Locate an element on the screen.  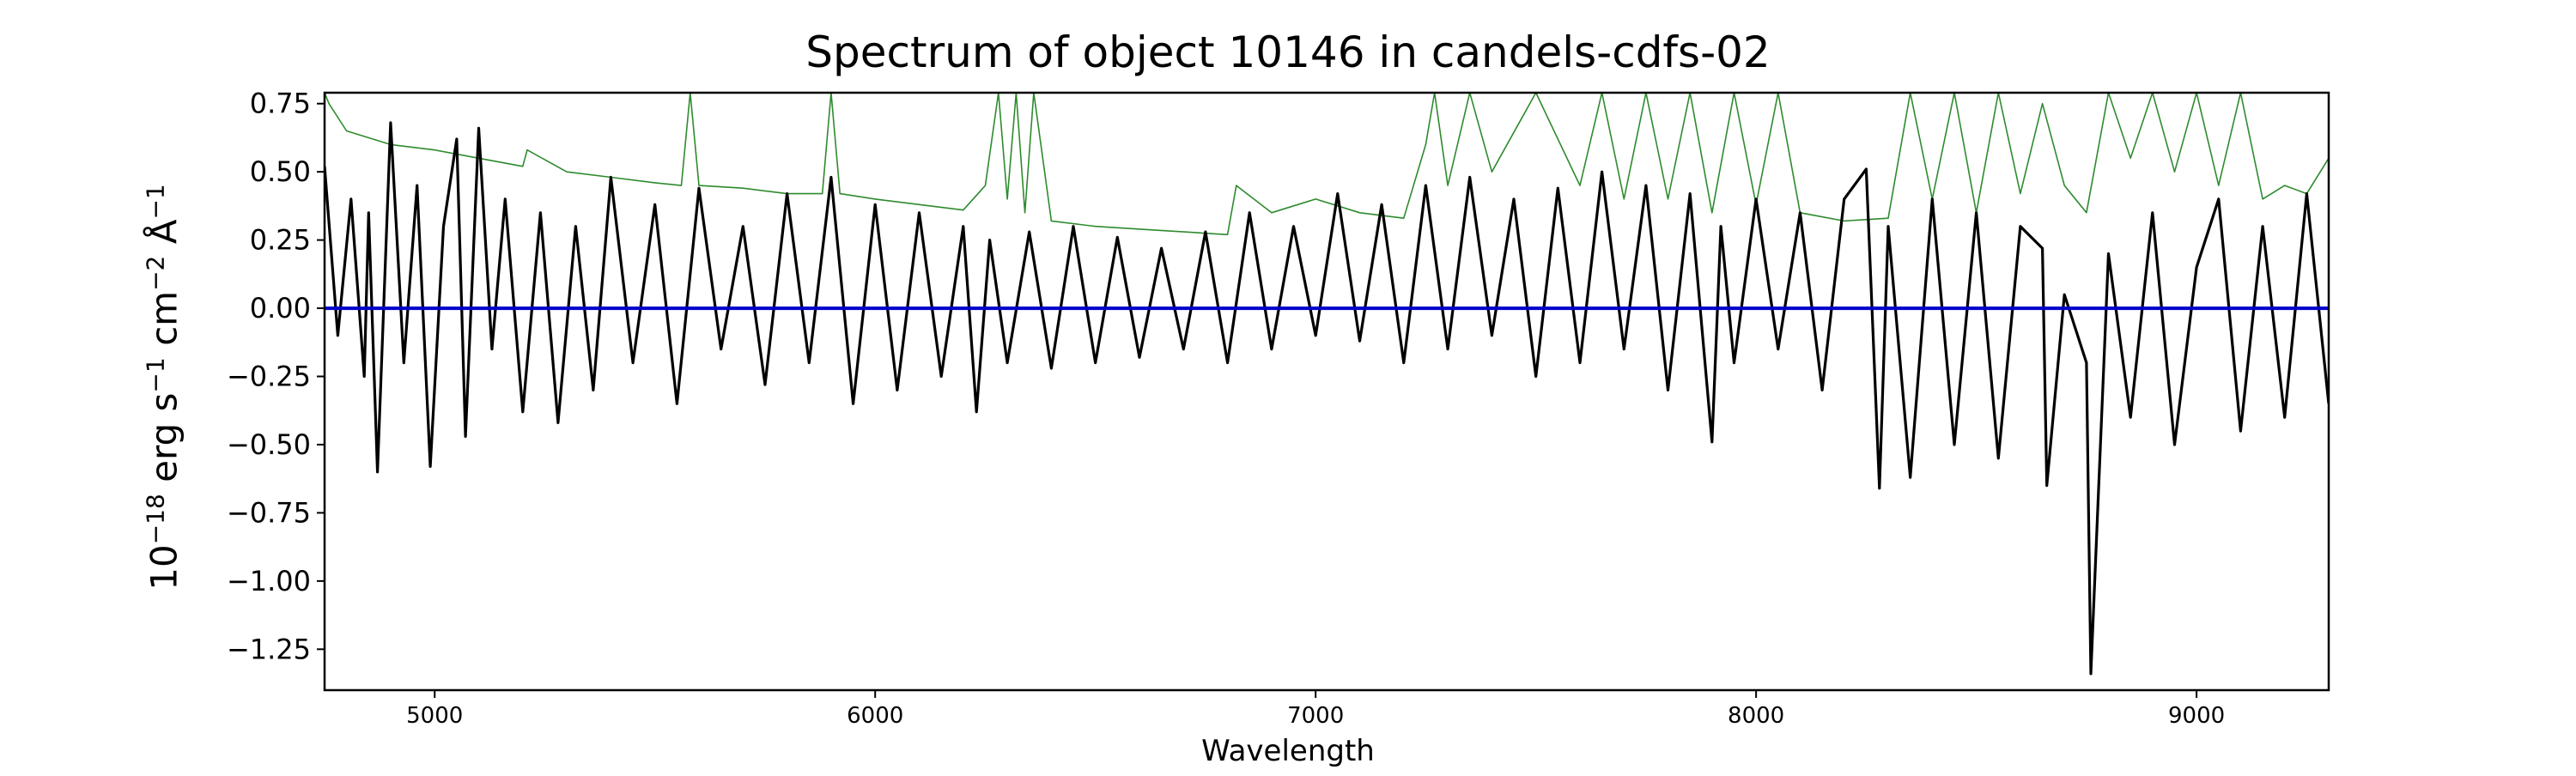
y-label-exp-scale: −18 is located at coordinates (155, 519).